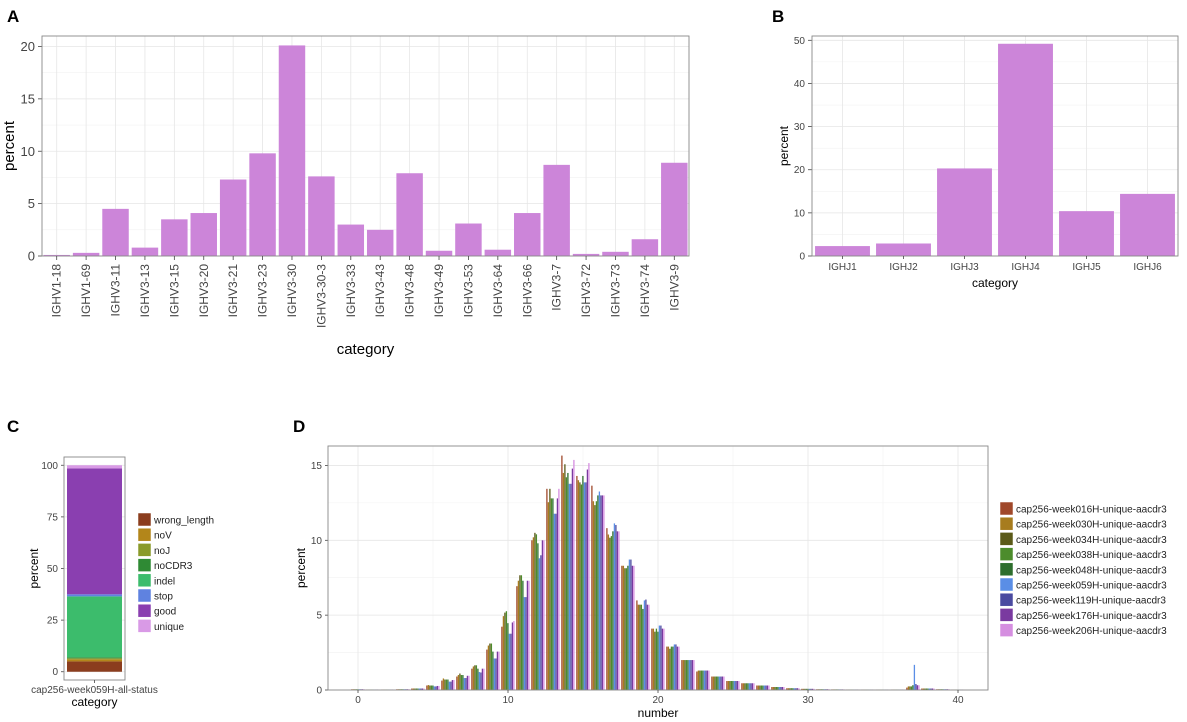 This screenshot has width=1187, height=722. What do you see at coordinates (53, 517) in the screenshot?
I see `y-tick-label: 75` at bounding box center [53, 517].